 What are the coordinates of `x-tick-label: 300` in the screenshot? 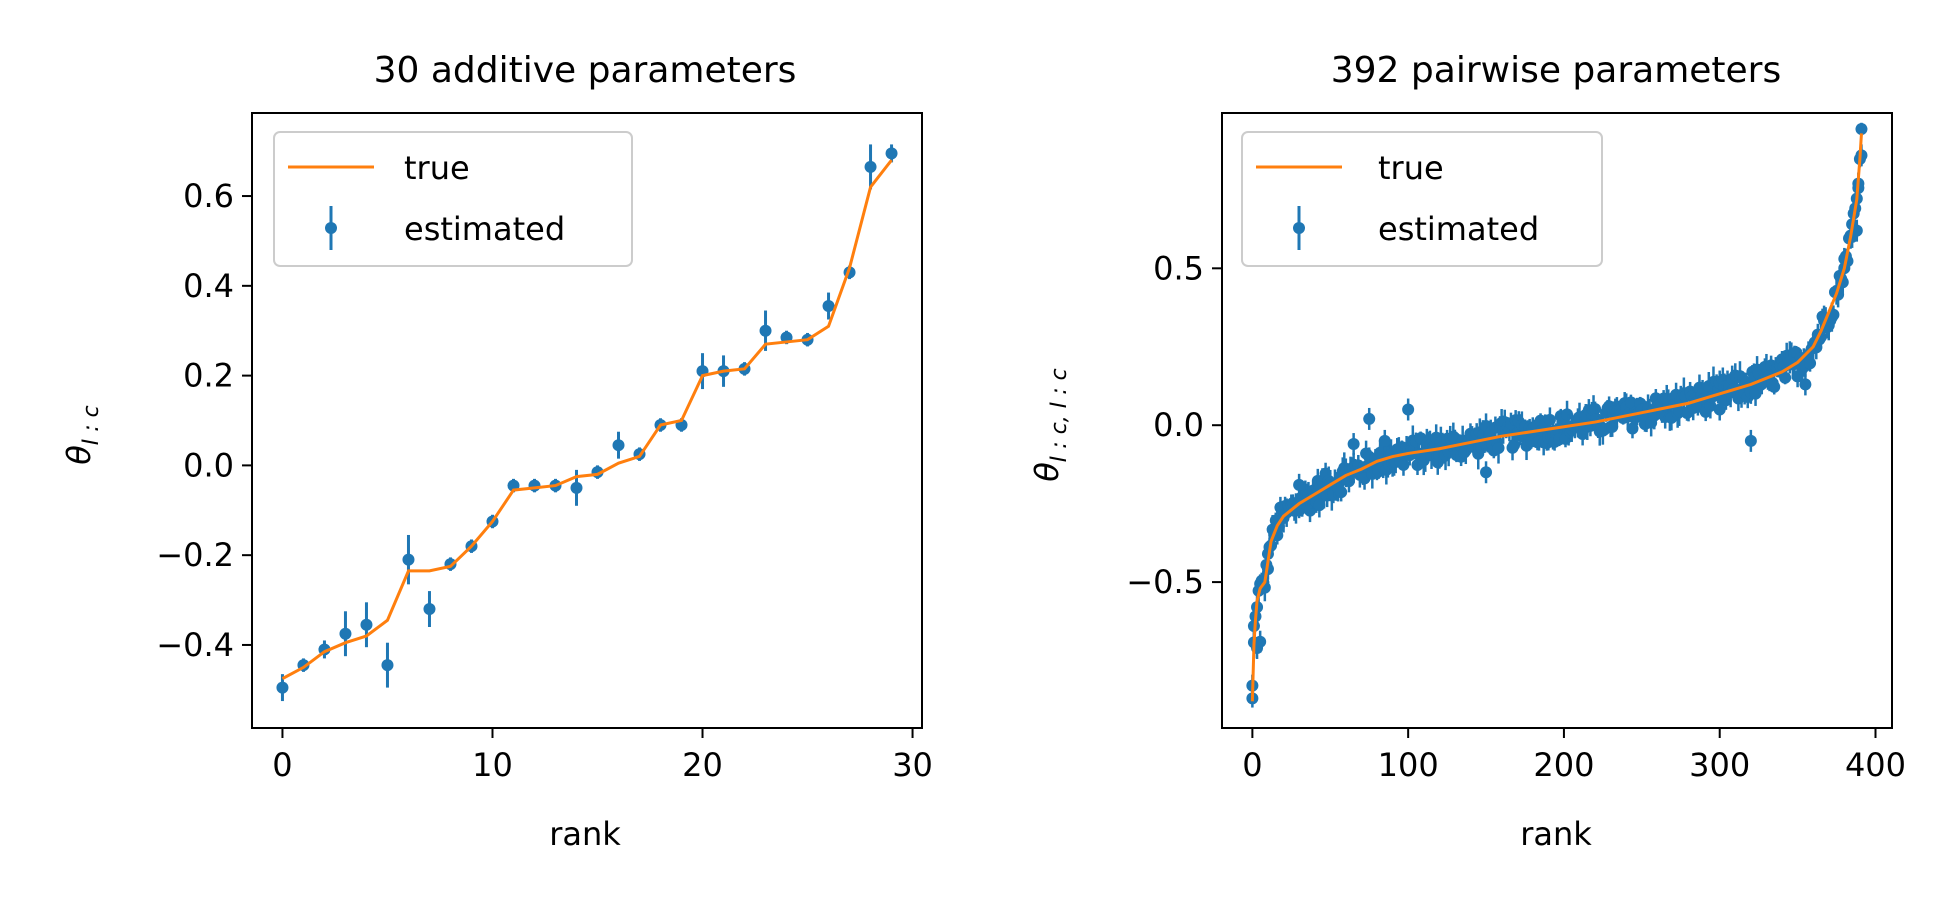 It's located at (1719, 765).